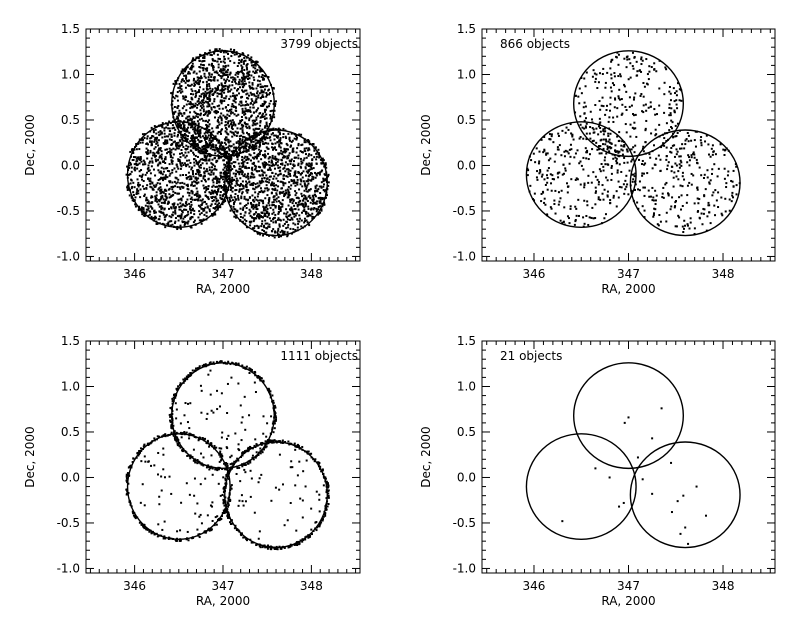 This screenshot has width=800, height=623. What do you see at coordinates (466, 29) in the screenshot?
I see `y-tick-label: 1.5` at bounding box center [466, 29].